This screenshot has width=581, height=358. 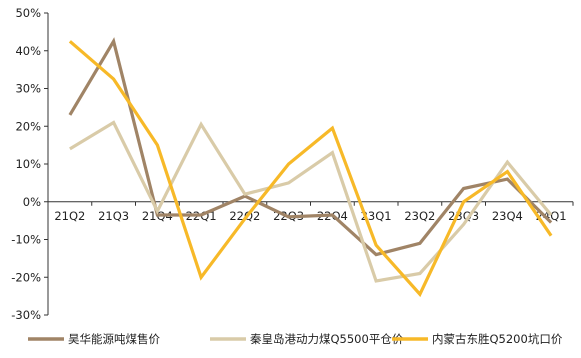 I want to click on y-axis: 50% 40% 30% 20% 10% 0% -10% -20% -30%, so click(x=29, y=164).